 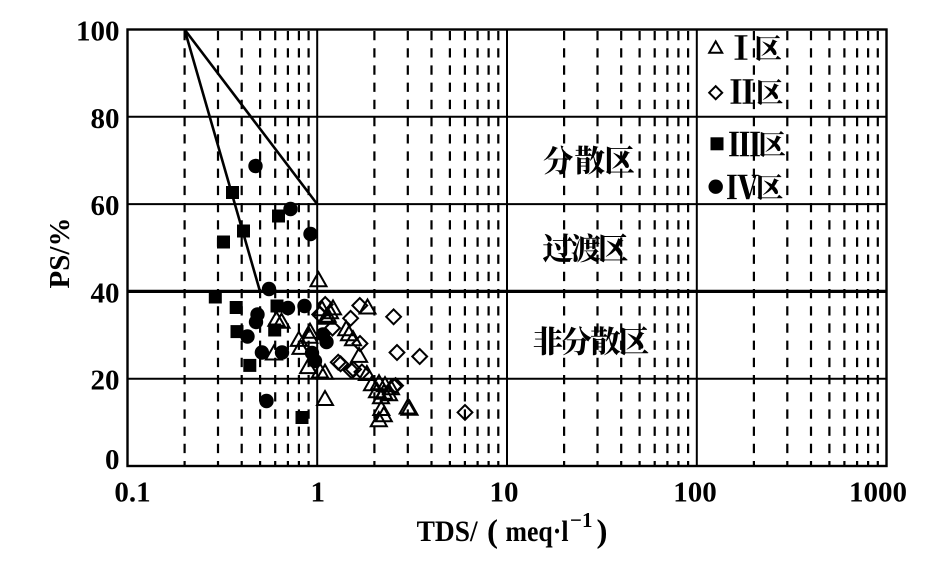 What do you see at coordinates (105, 381) in the screenshot?
I see `svg-text: 20` at bounding box center [105, 381].